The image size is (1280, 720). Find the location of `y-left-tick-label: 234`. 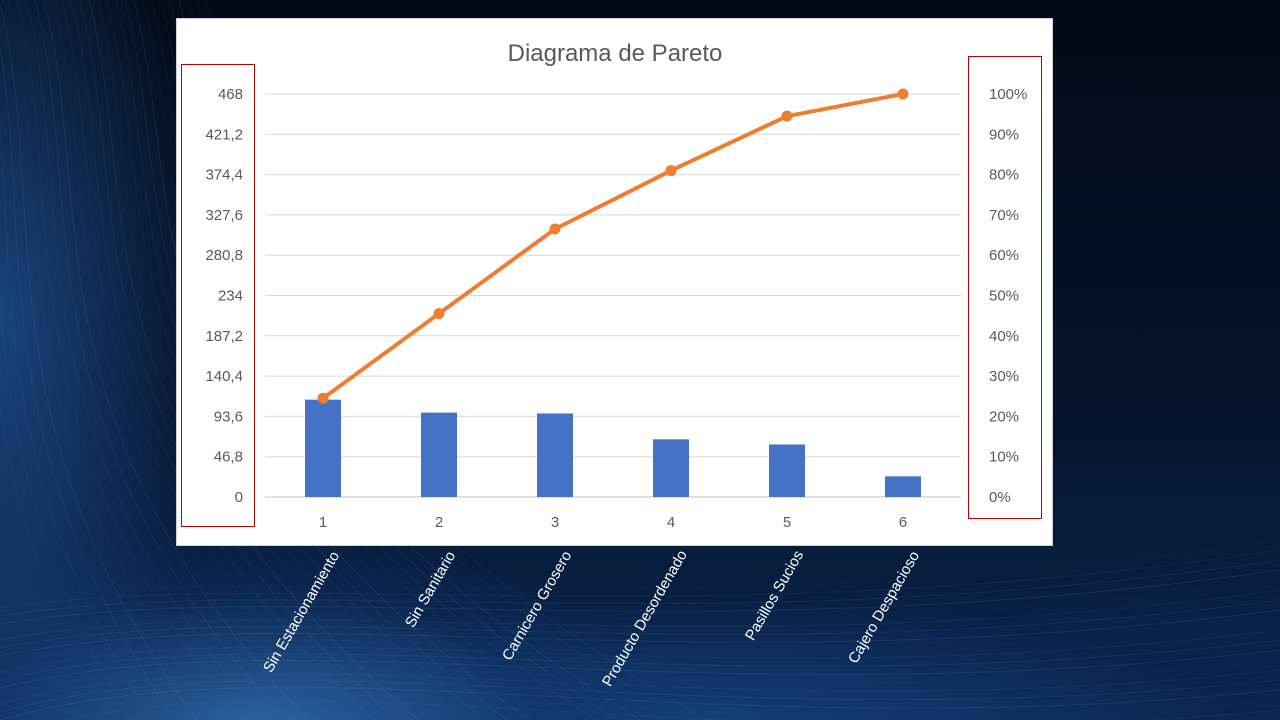

y-left-tick-label: 234 is located at coordinates (230, 296).